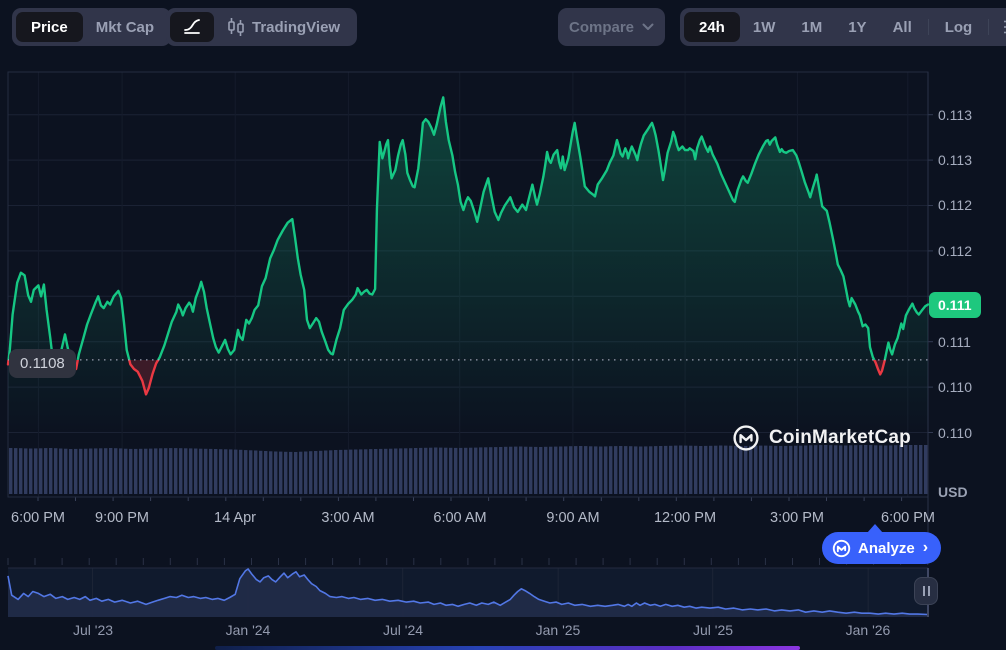  I want to click on log-label: Log, so click(958, 27).